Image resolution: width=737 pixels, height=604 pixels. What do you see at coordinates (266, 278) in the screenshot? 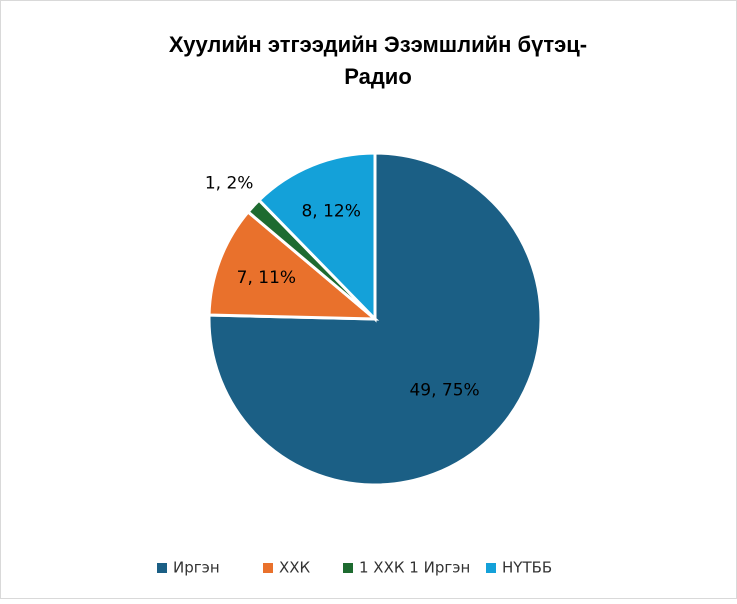
I see `data-label: 7, 11%` at bounding box center [266, 278].